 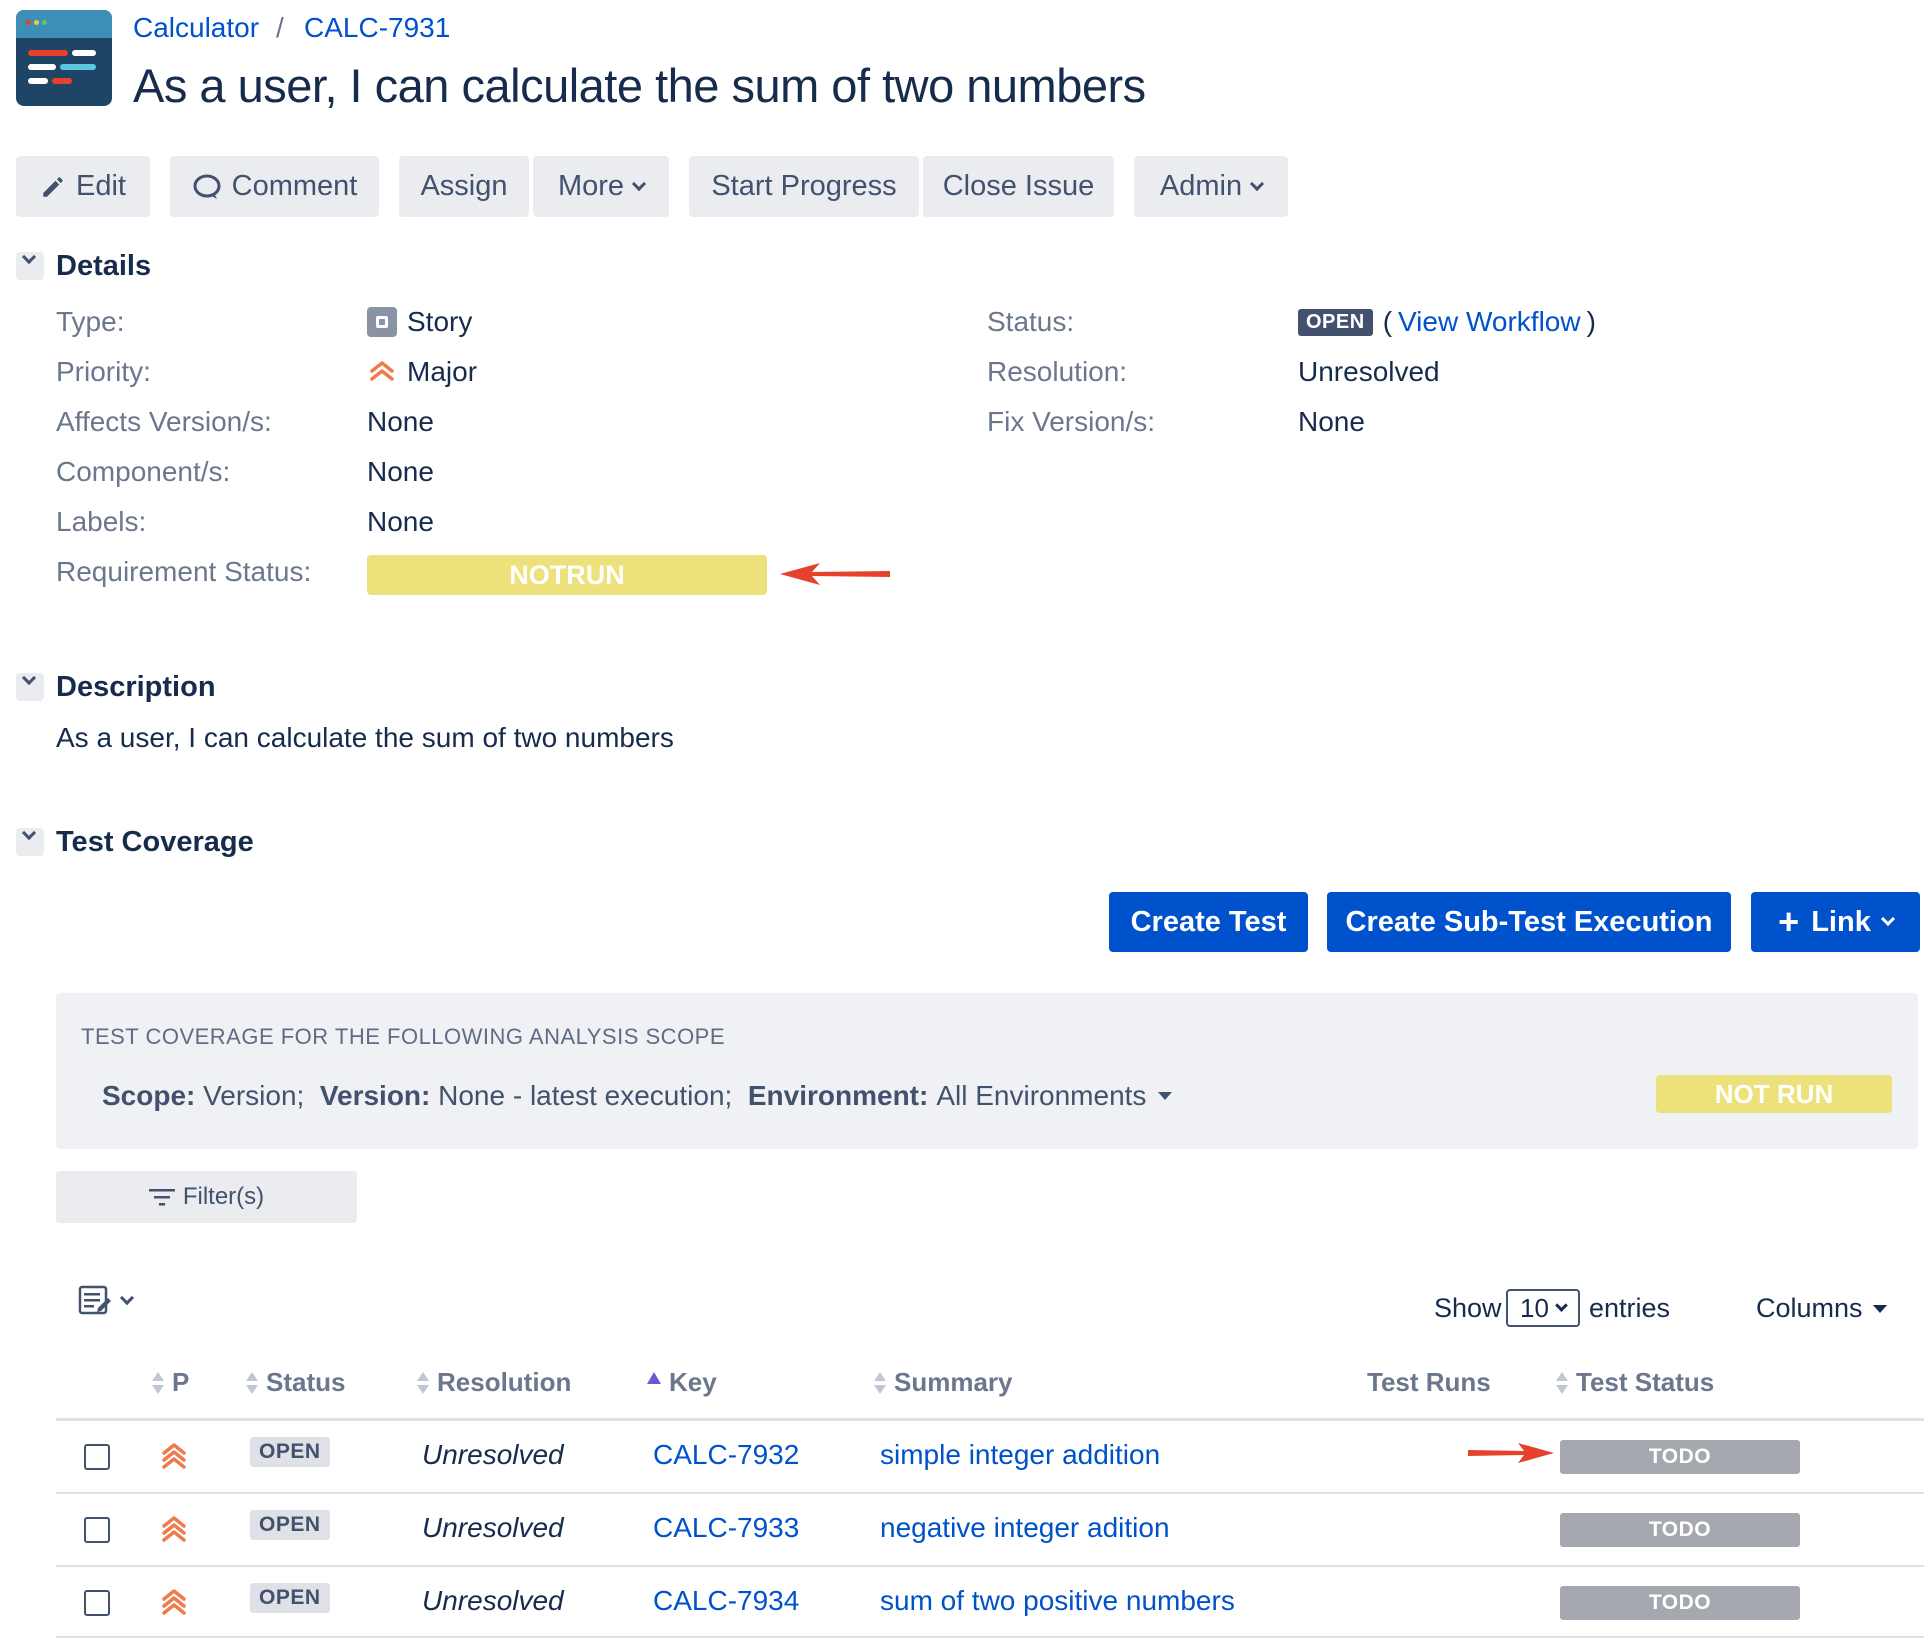 I want to click on admin-button: Admin, so click(x=1211, y=186).